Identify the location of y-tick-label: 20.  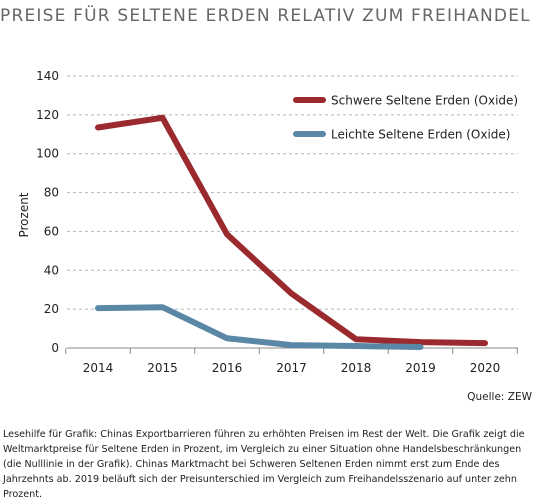
(51, 309).